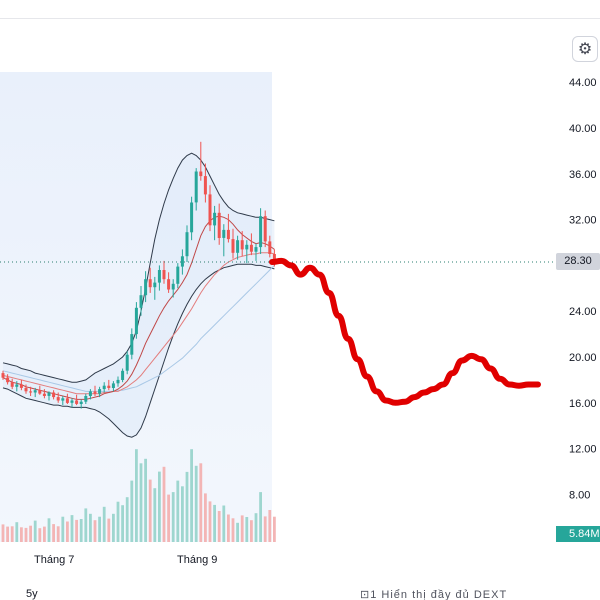 This screenshot has height=600, width=600. Describe the element at coordinates (197, 560) in the screenshot. I see `x-tick-label: Tháng 9` at that location.